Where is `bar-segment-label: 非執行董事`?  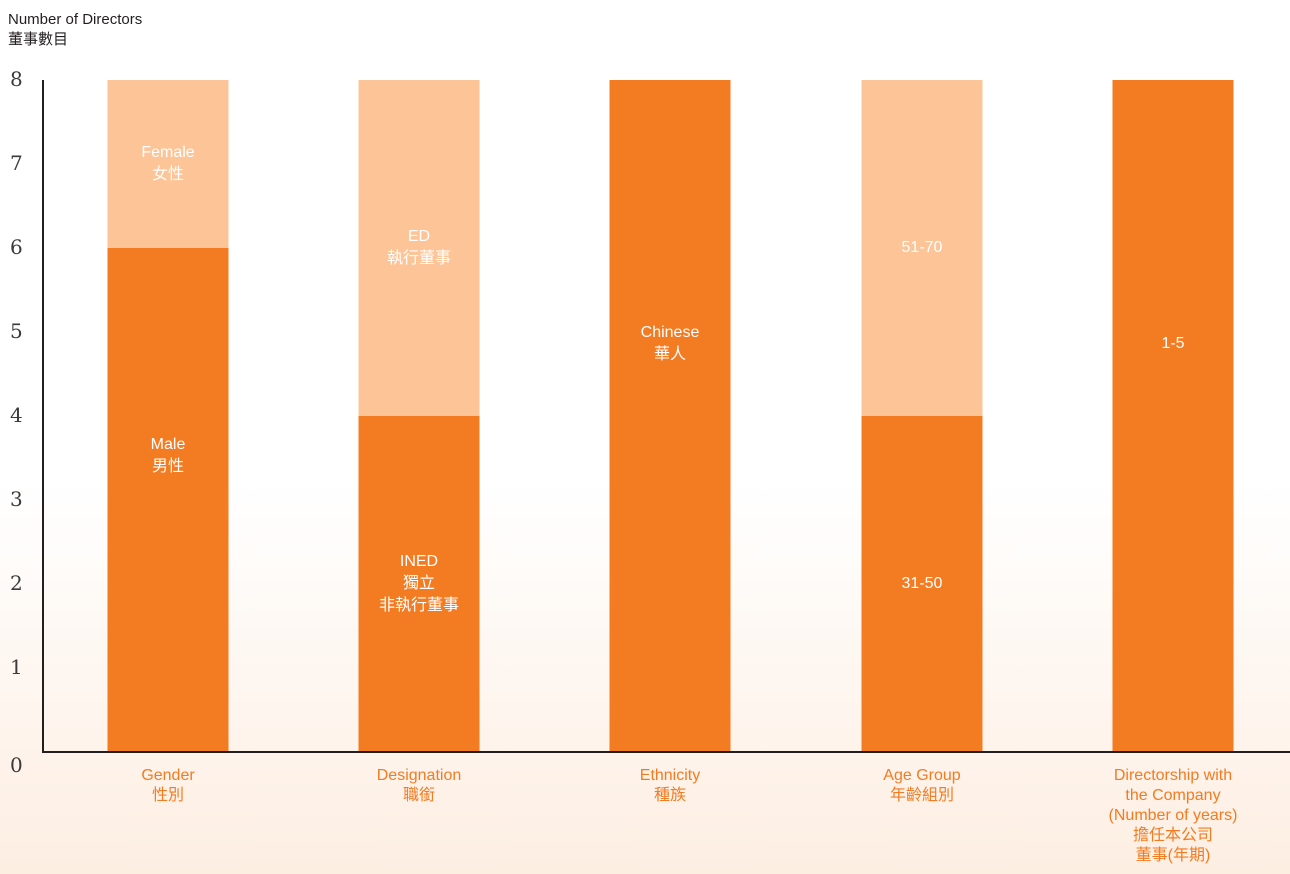 bar-segment-label: 非執行董事 is located at coordinates (419, 605).